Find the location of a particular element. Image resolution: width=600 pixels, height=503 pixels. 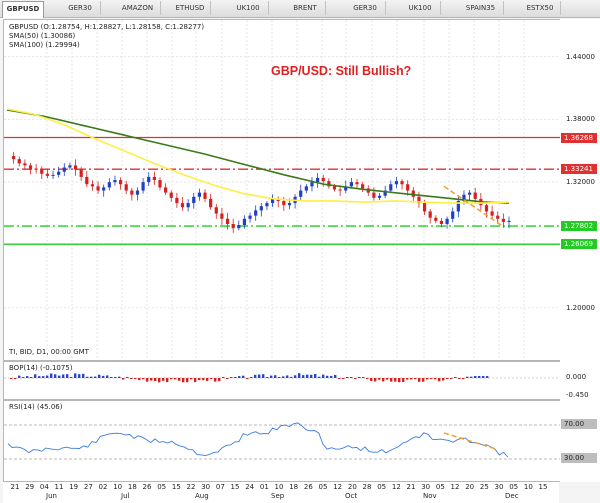

x-tick-12: 22 is located at coordinates (191, 487).